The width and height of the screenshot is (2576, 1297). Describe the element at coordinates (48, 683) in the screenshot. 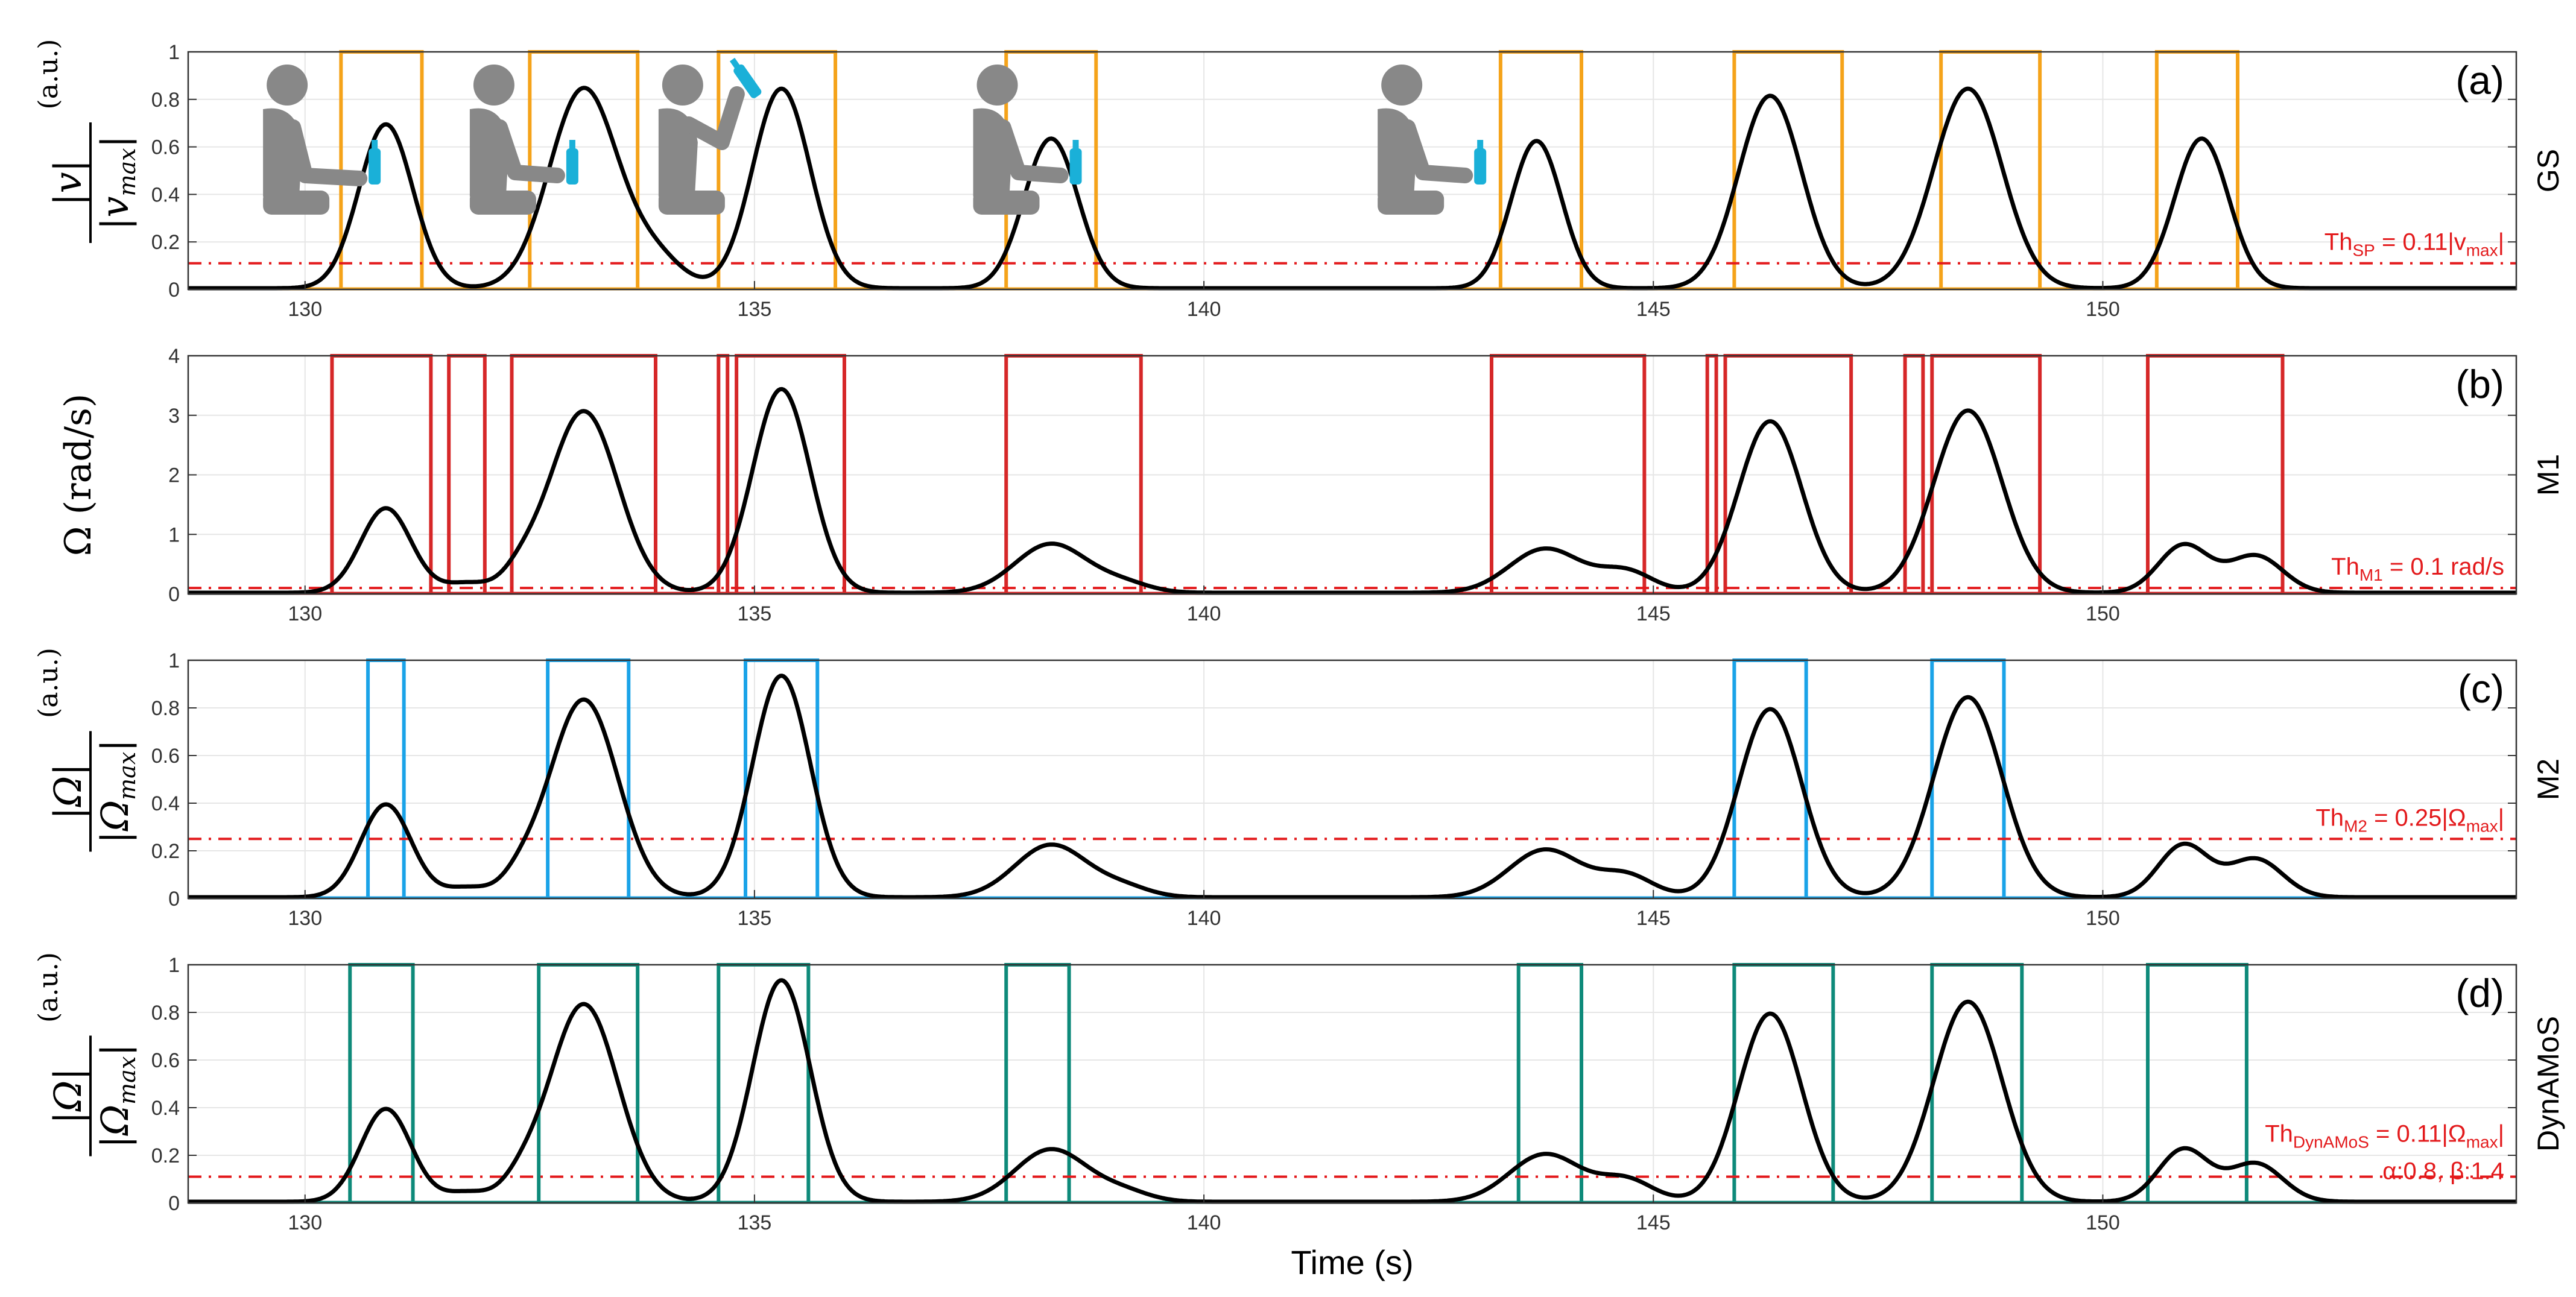

I see `y-axis-unit: (a.u.)` at that location.